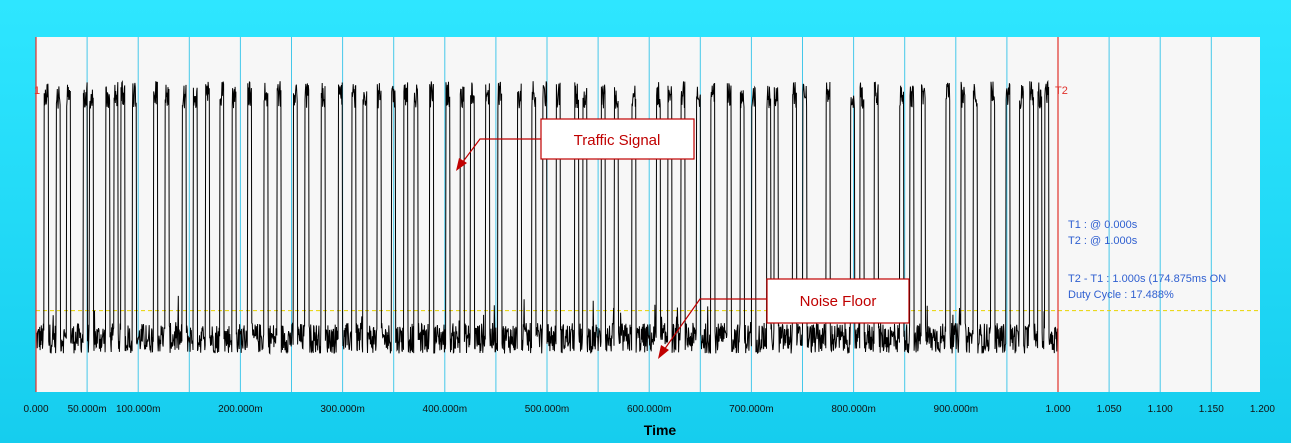 This screenshot has height=443, width=1291. I want to click on callout-noise-leader, so click(715, 324).